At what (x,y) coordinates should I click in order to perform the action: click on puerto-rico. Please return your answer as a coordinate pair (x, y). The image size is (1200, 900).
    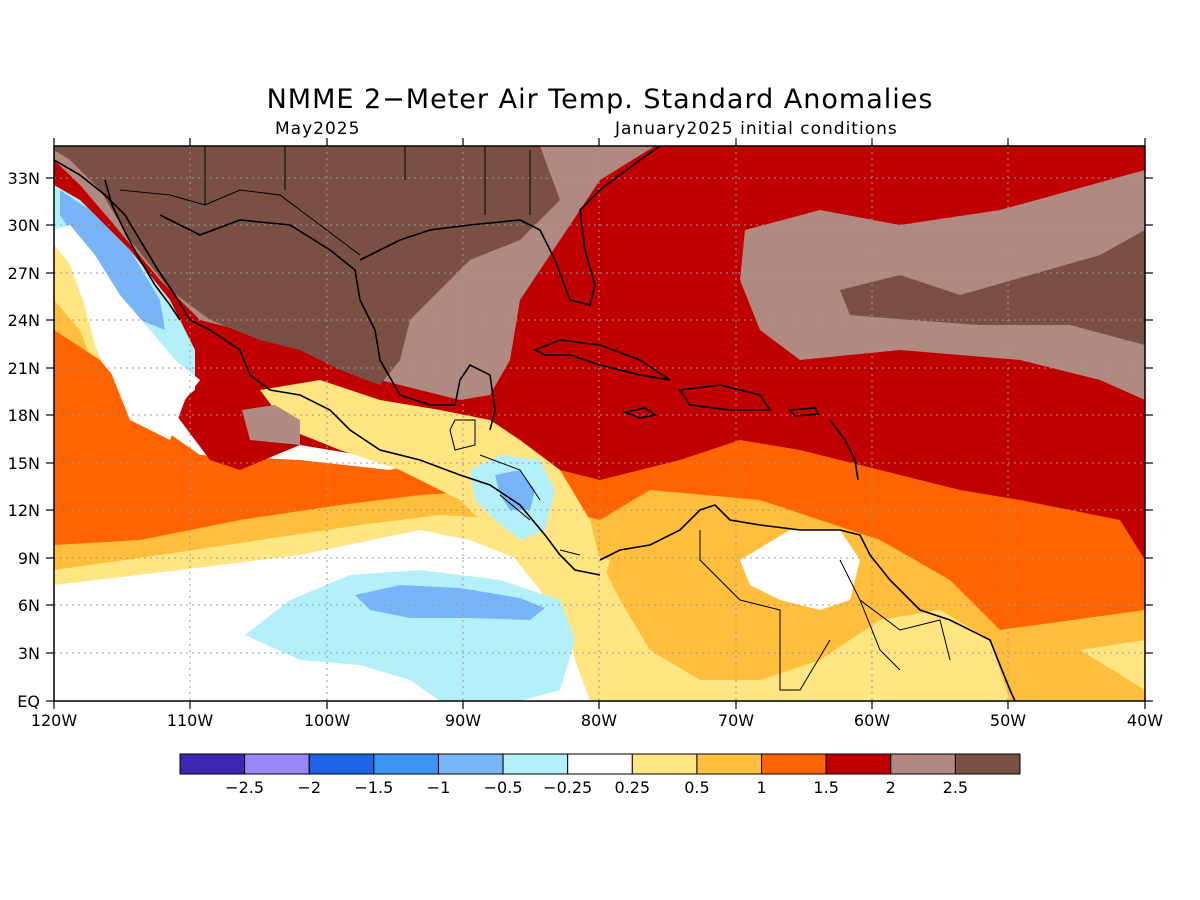
    Looking at the image, I should click on (804, 412).